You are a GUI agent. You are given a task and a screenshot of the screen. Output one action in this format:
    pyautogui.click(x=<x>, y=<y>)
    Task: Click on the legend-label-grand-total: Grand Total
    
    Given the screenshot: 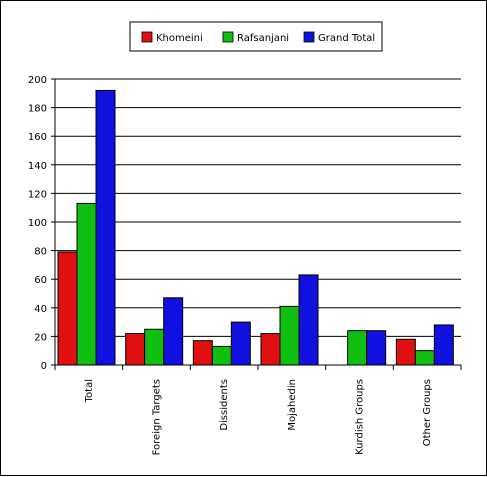 What is the action you would take?
    pyautogui.click(x=346, y=38)
    